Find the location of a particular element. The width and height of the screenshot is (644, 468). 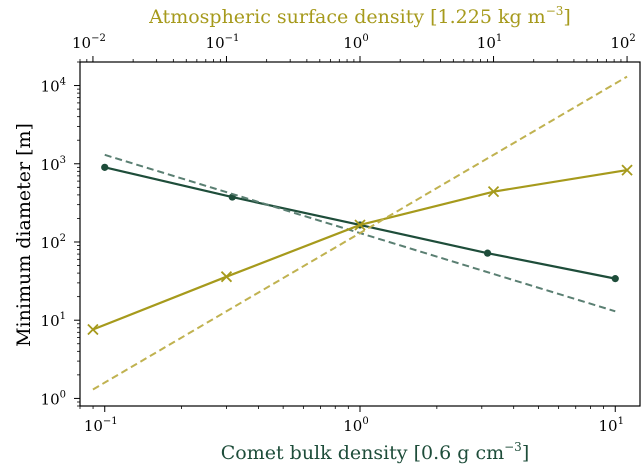

y-tick-label: 10⁰ is located at coordinates (53, 398).